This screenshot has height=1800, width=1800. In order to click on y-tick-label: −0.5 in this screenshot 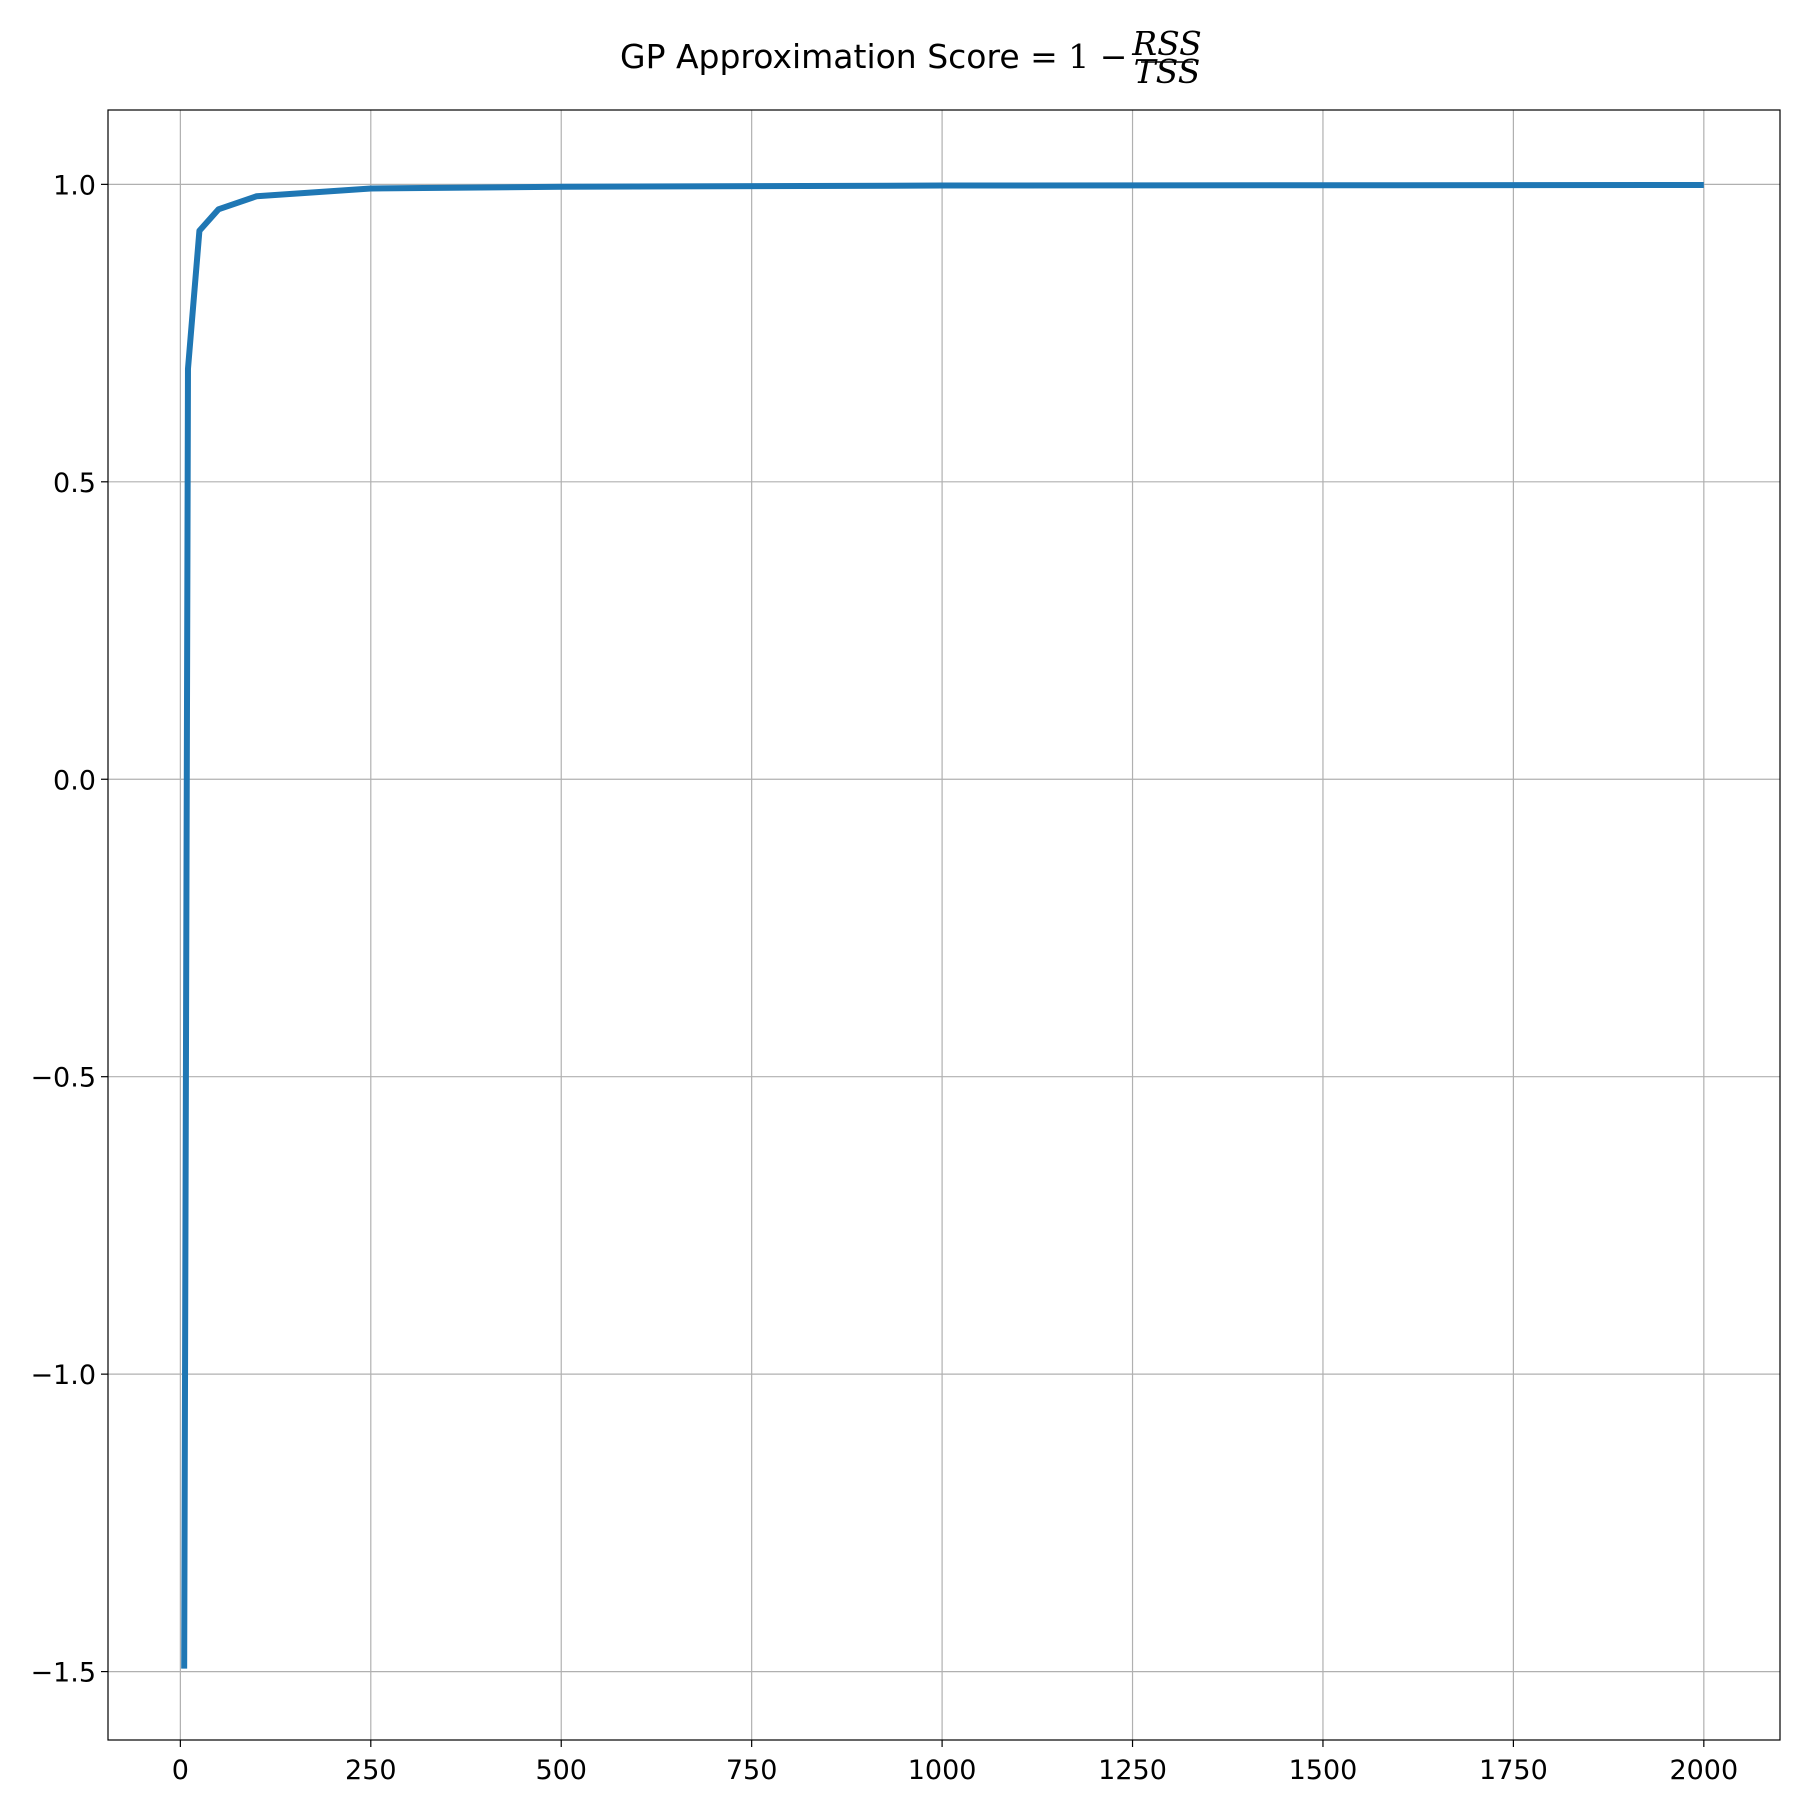, I will do `click(63, 1078)`.